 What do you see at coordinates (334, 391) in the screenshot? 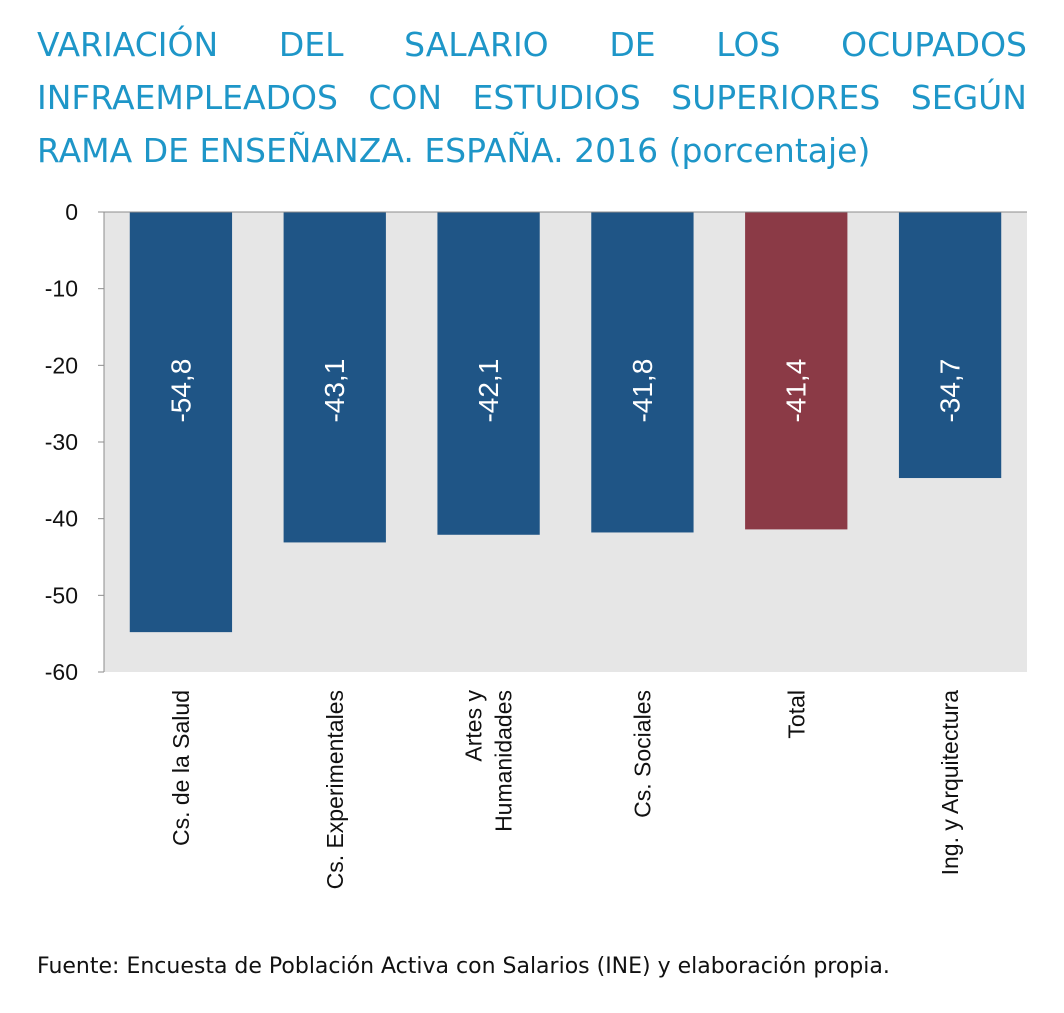
I see `data-label: -43,1` at bounding box center [334, 391].